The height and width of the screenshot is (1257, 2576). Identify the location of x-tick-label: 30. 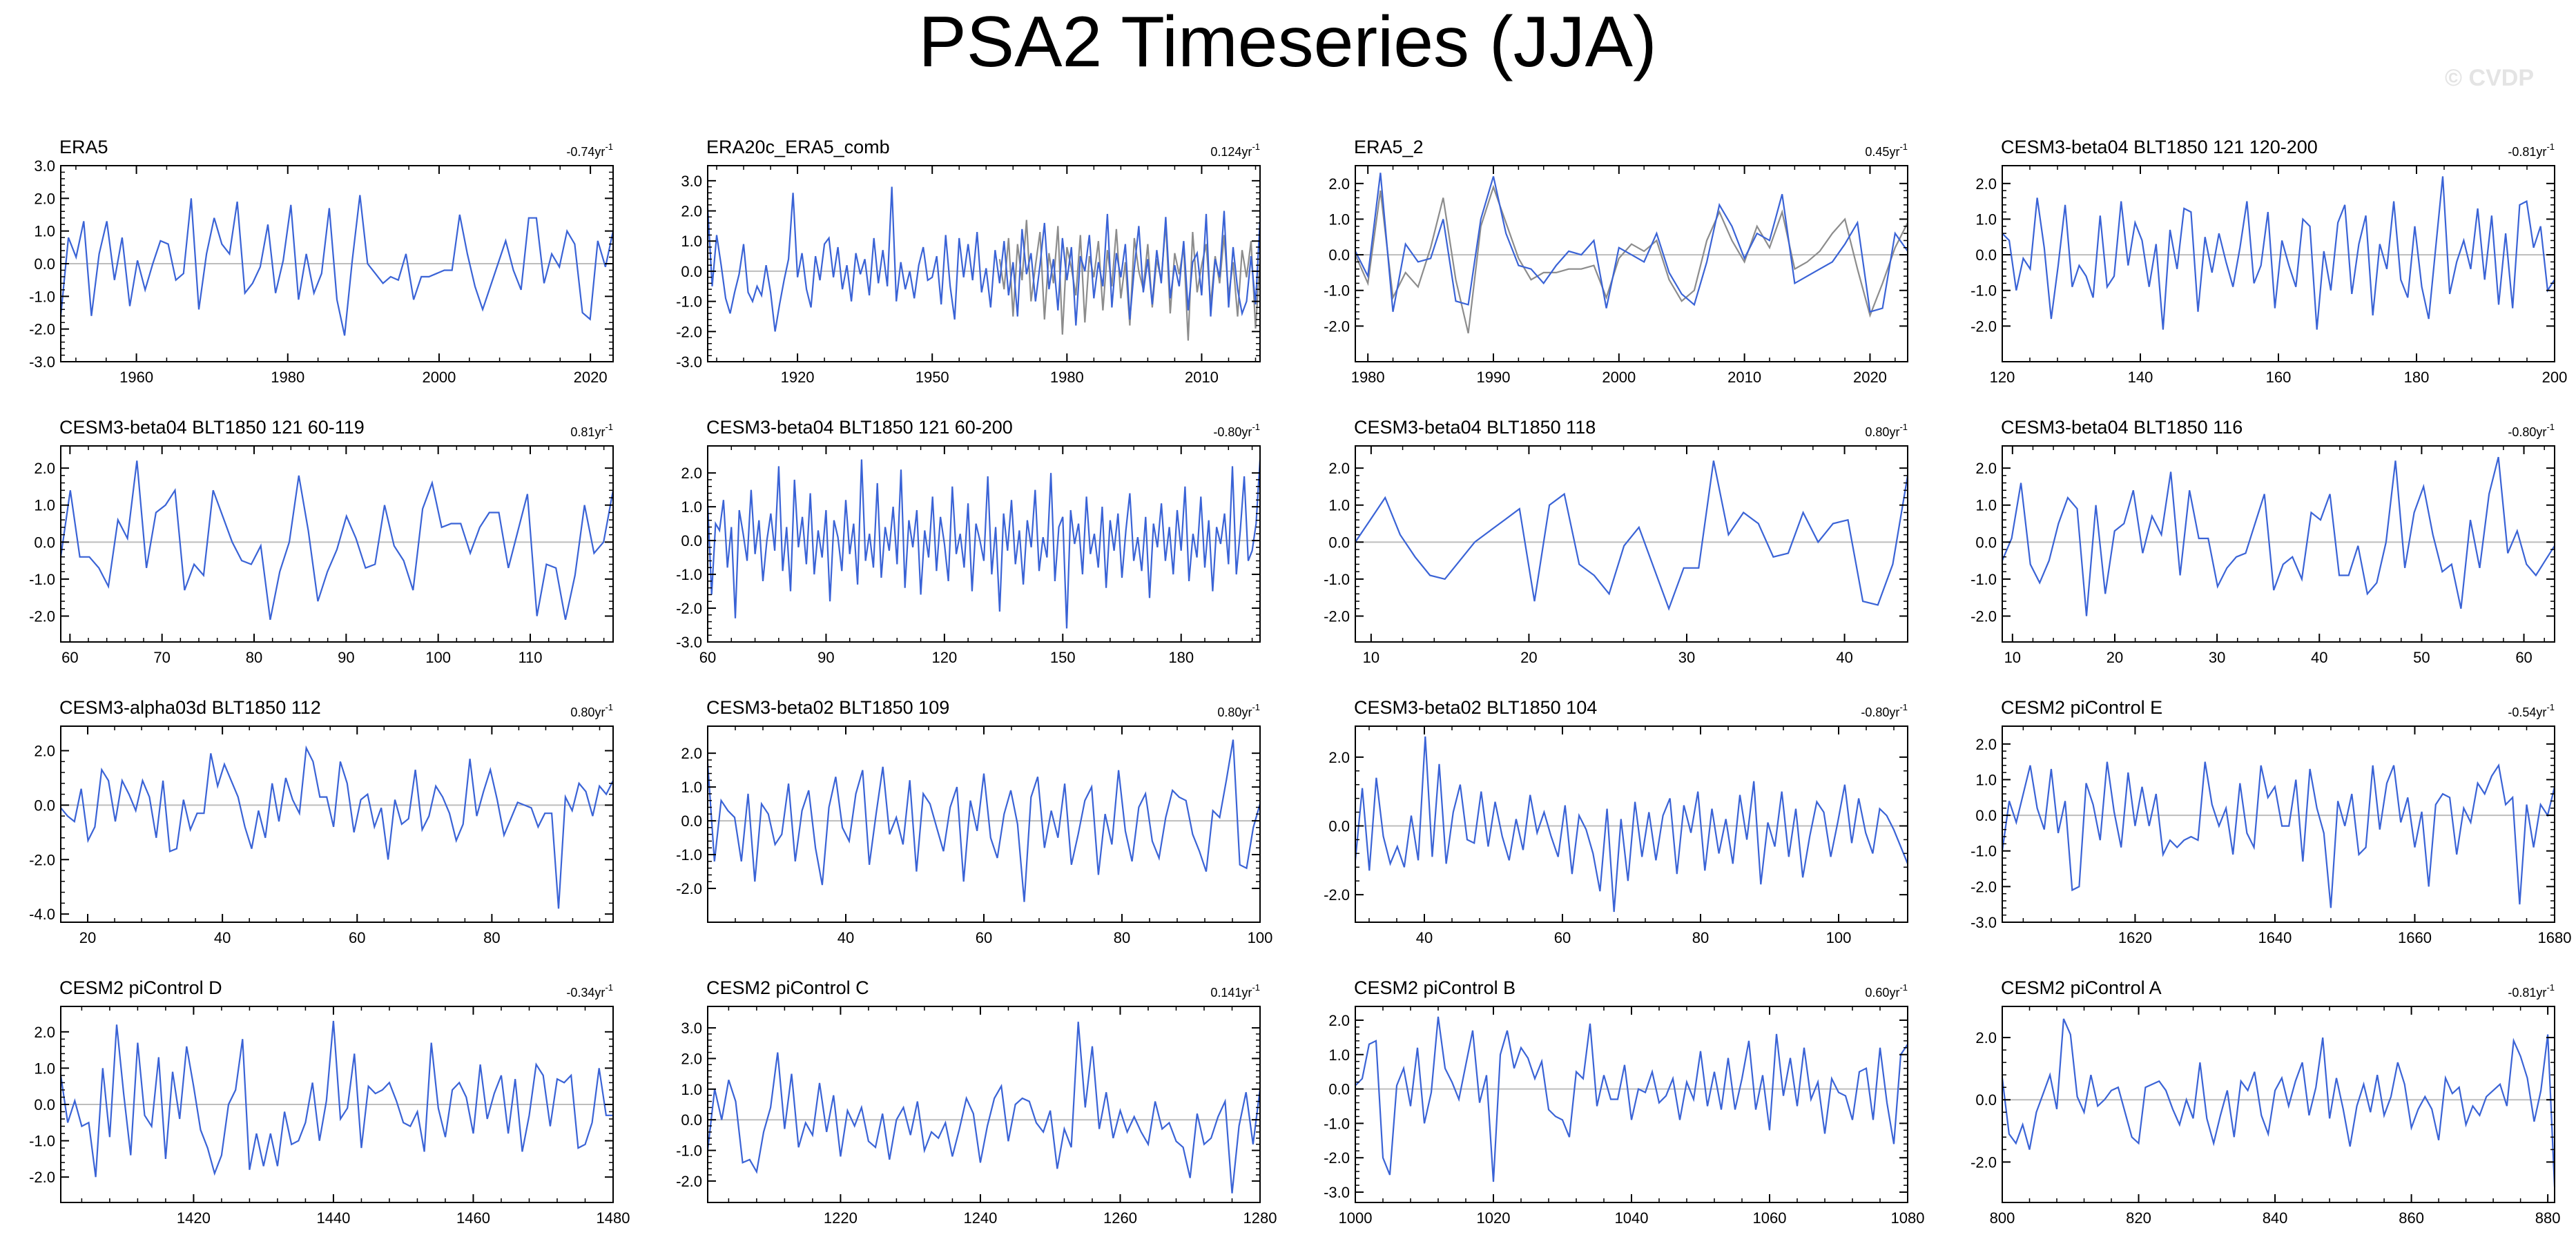
(1687, 657).